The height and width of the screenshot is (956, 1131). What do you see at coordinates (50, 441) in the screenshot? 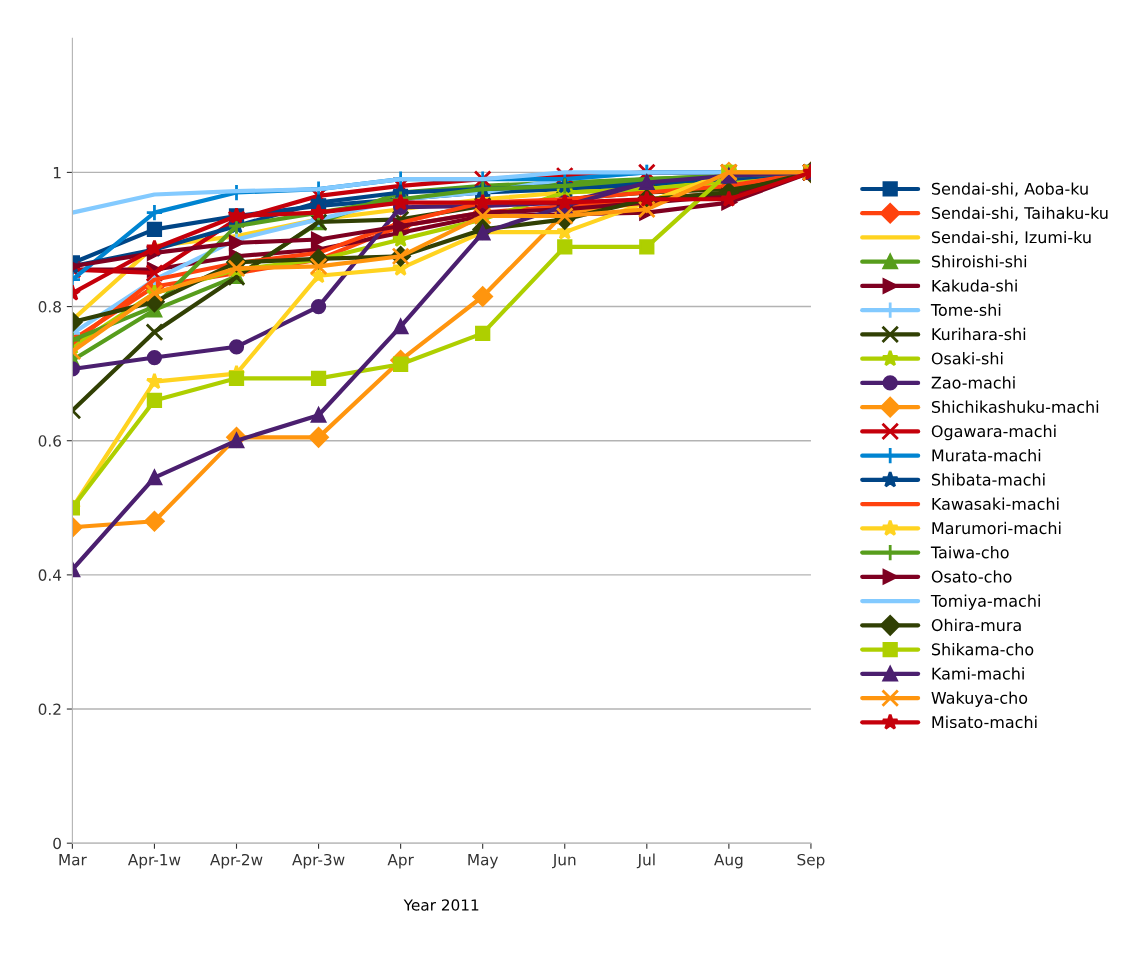
I see `y-tick-label: 0.6` at bounding box center [50, 441].